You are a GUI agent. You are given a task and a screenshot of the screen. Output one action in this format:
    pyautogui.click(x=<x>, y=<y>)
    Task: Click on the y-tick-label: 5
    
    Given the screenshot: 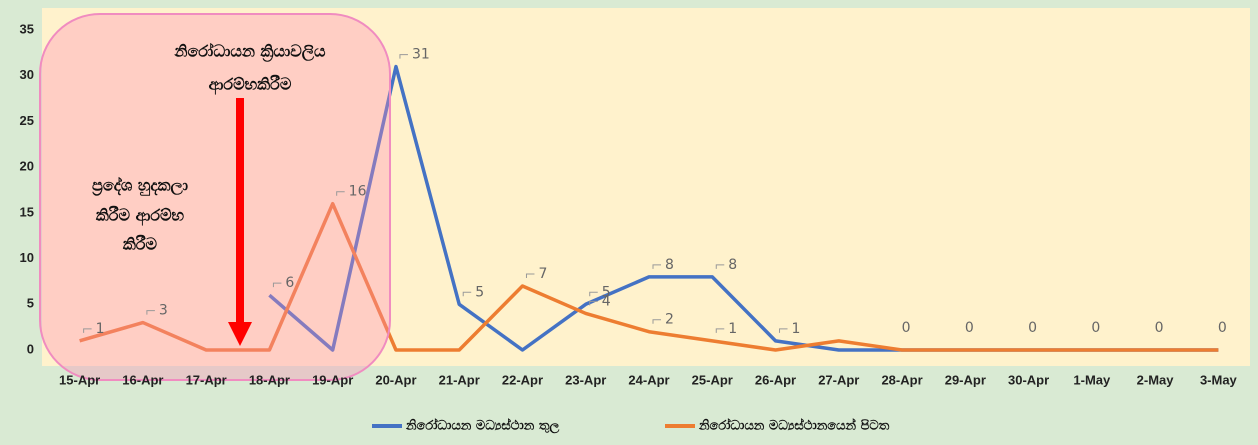 What is the action you would take?
    pyautogui.click(x=30, y=303)
    